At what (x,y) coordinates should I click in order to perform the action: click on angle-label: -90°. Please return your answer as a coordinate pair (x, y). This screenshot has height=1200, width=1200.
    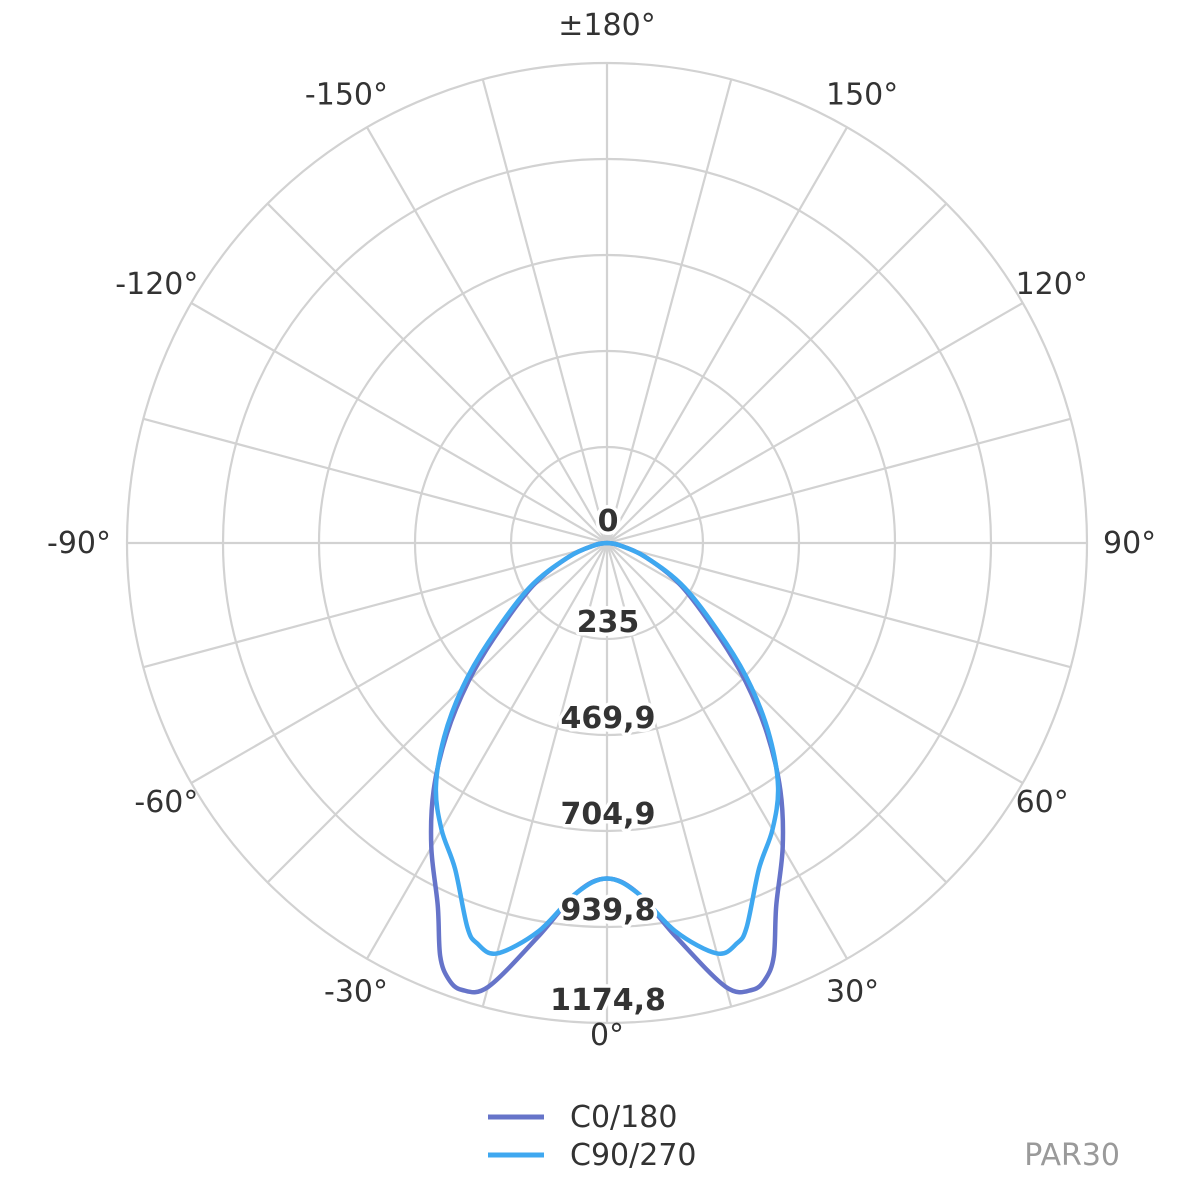
    Looking at the image, I should click on (79, 543).